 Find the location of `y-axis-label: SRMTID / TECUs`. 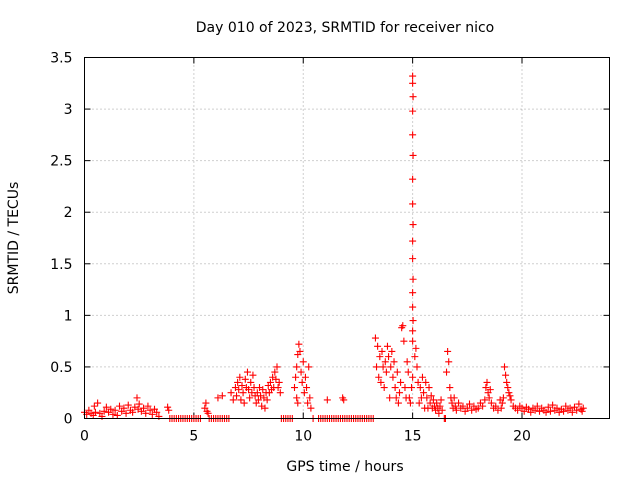

y-axis-label: SRMTID / TECUs is located at coordinates (14, 238).